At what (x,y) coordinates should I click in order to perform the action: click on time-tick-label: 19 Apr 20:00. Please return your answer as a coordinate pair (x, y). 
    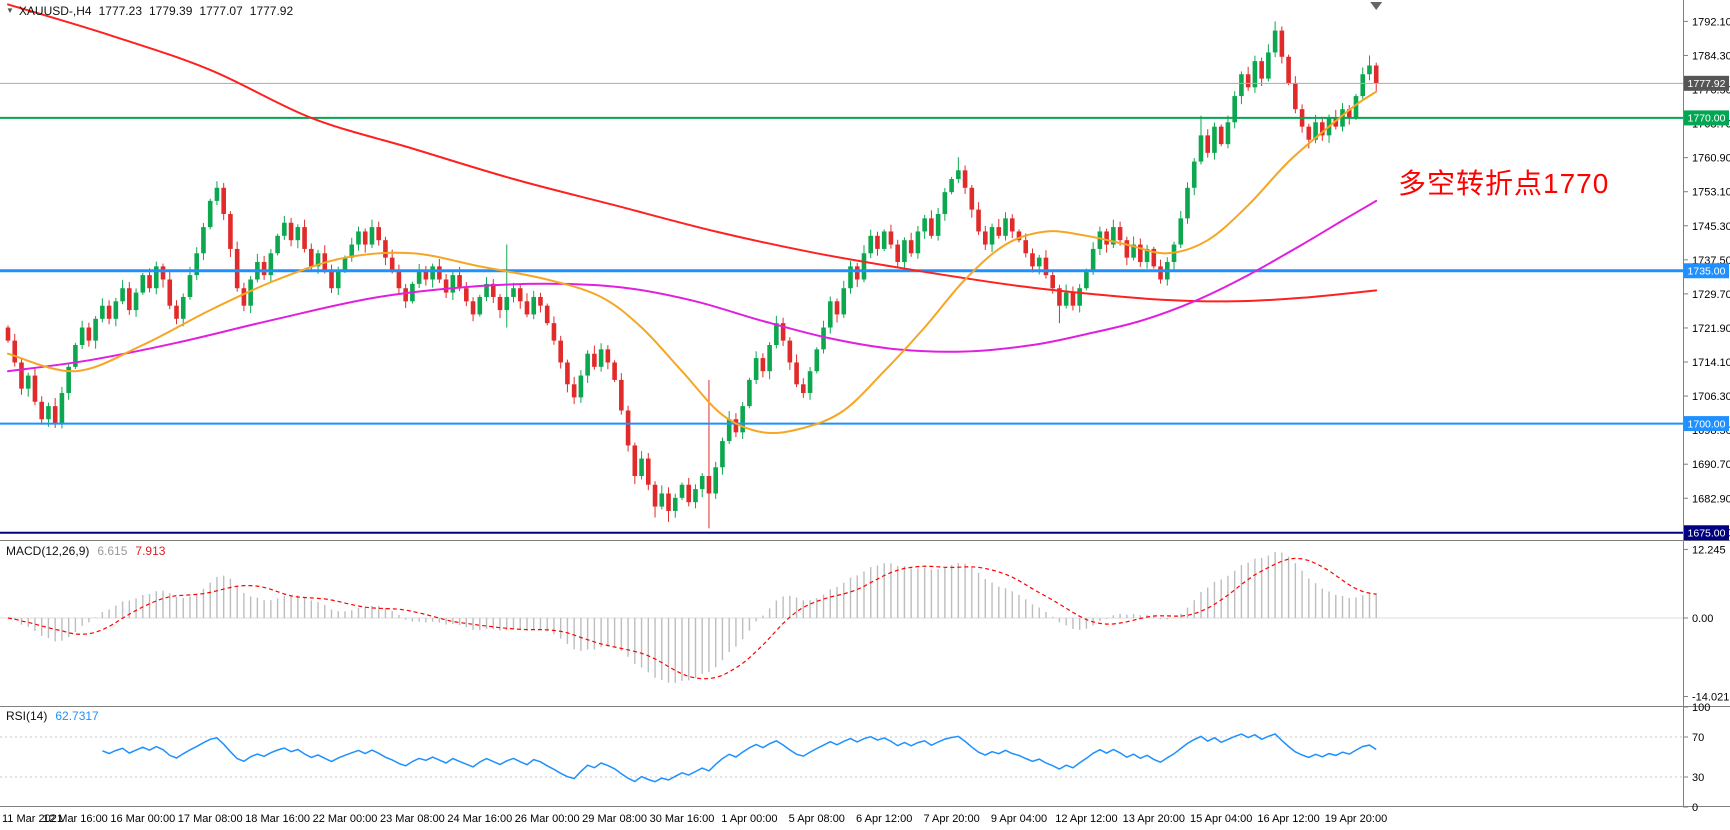
    Looking at the image, I should click on (1356, 819).